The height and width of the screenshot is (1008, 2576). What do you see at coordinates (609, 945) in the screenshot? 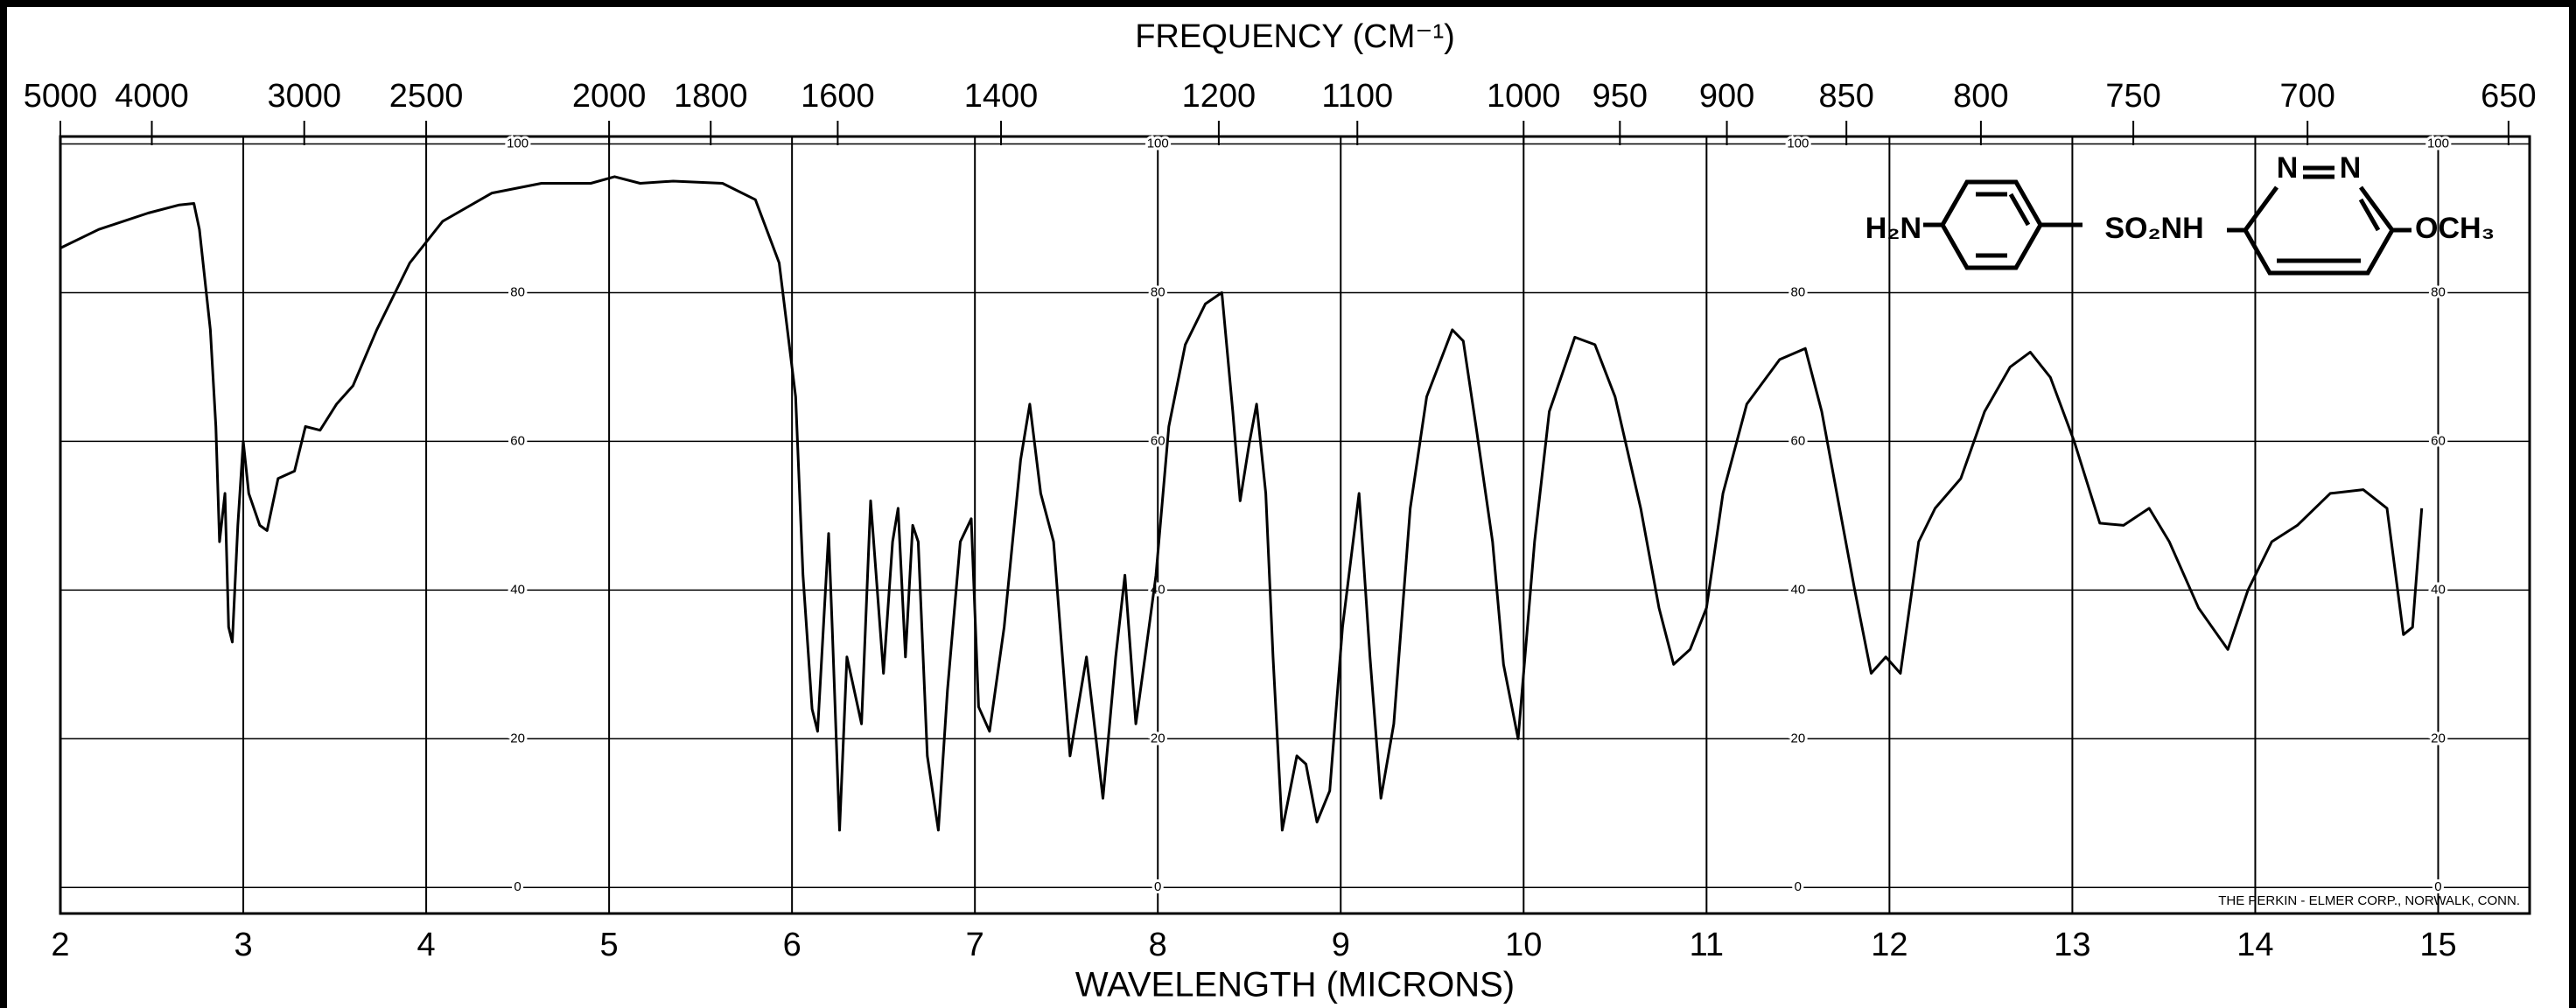
I see `x-tick-label: 5` at bounding box center [609, 945].